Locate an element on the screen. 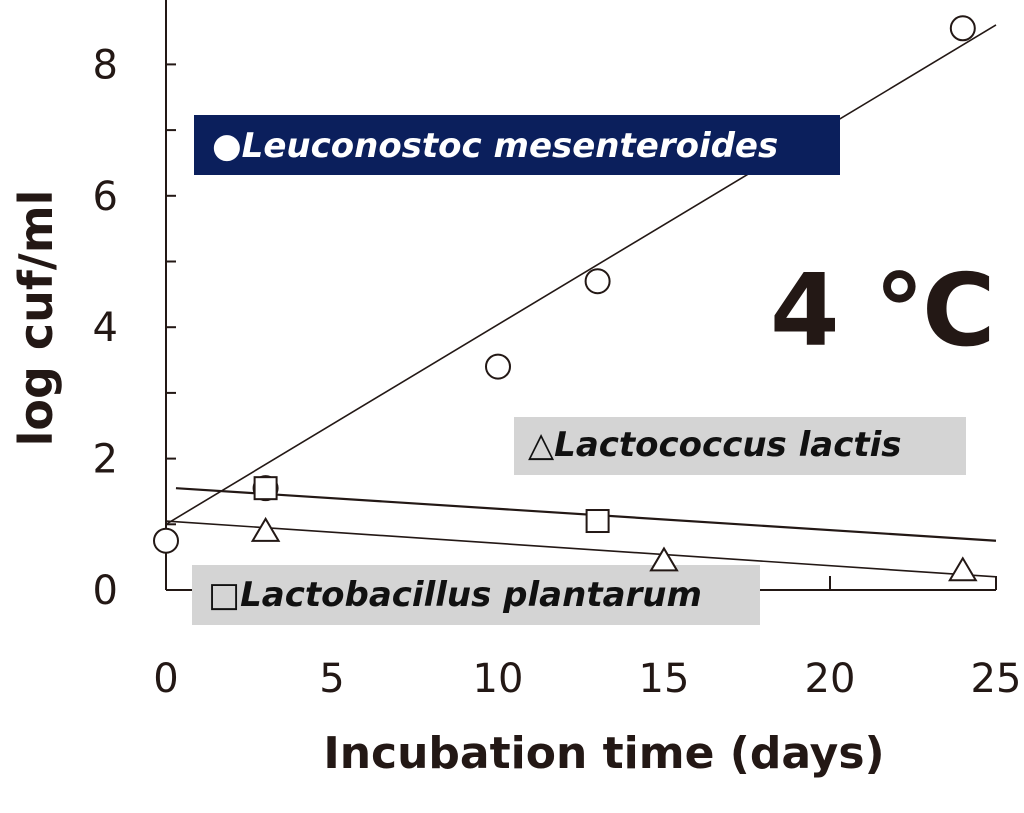  legend-lactococcus: △Lactococcus lactis is located at coordinates (740, 446).